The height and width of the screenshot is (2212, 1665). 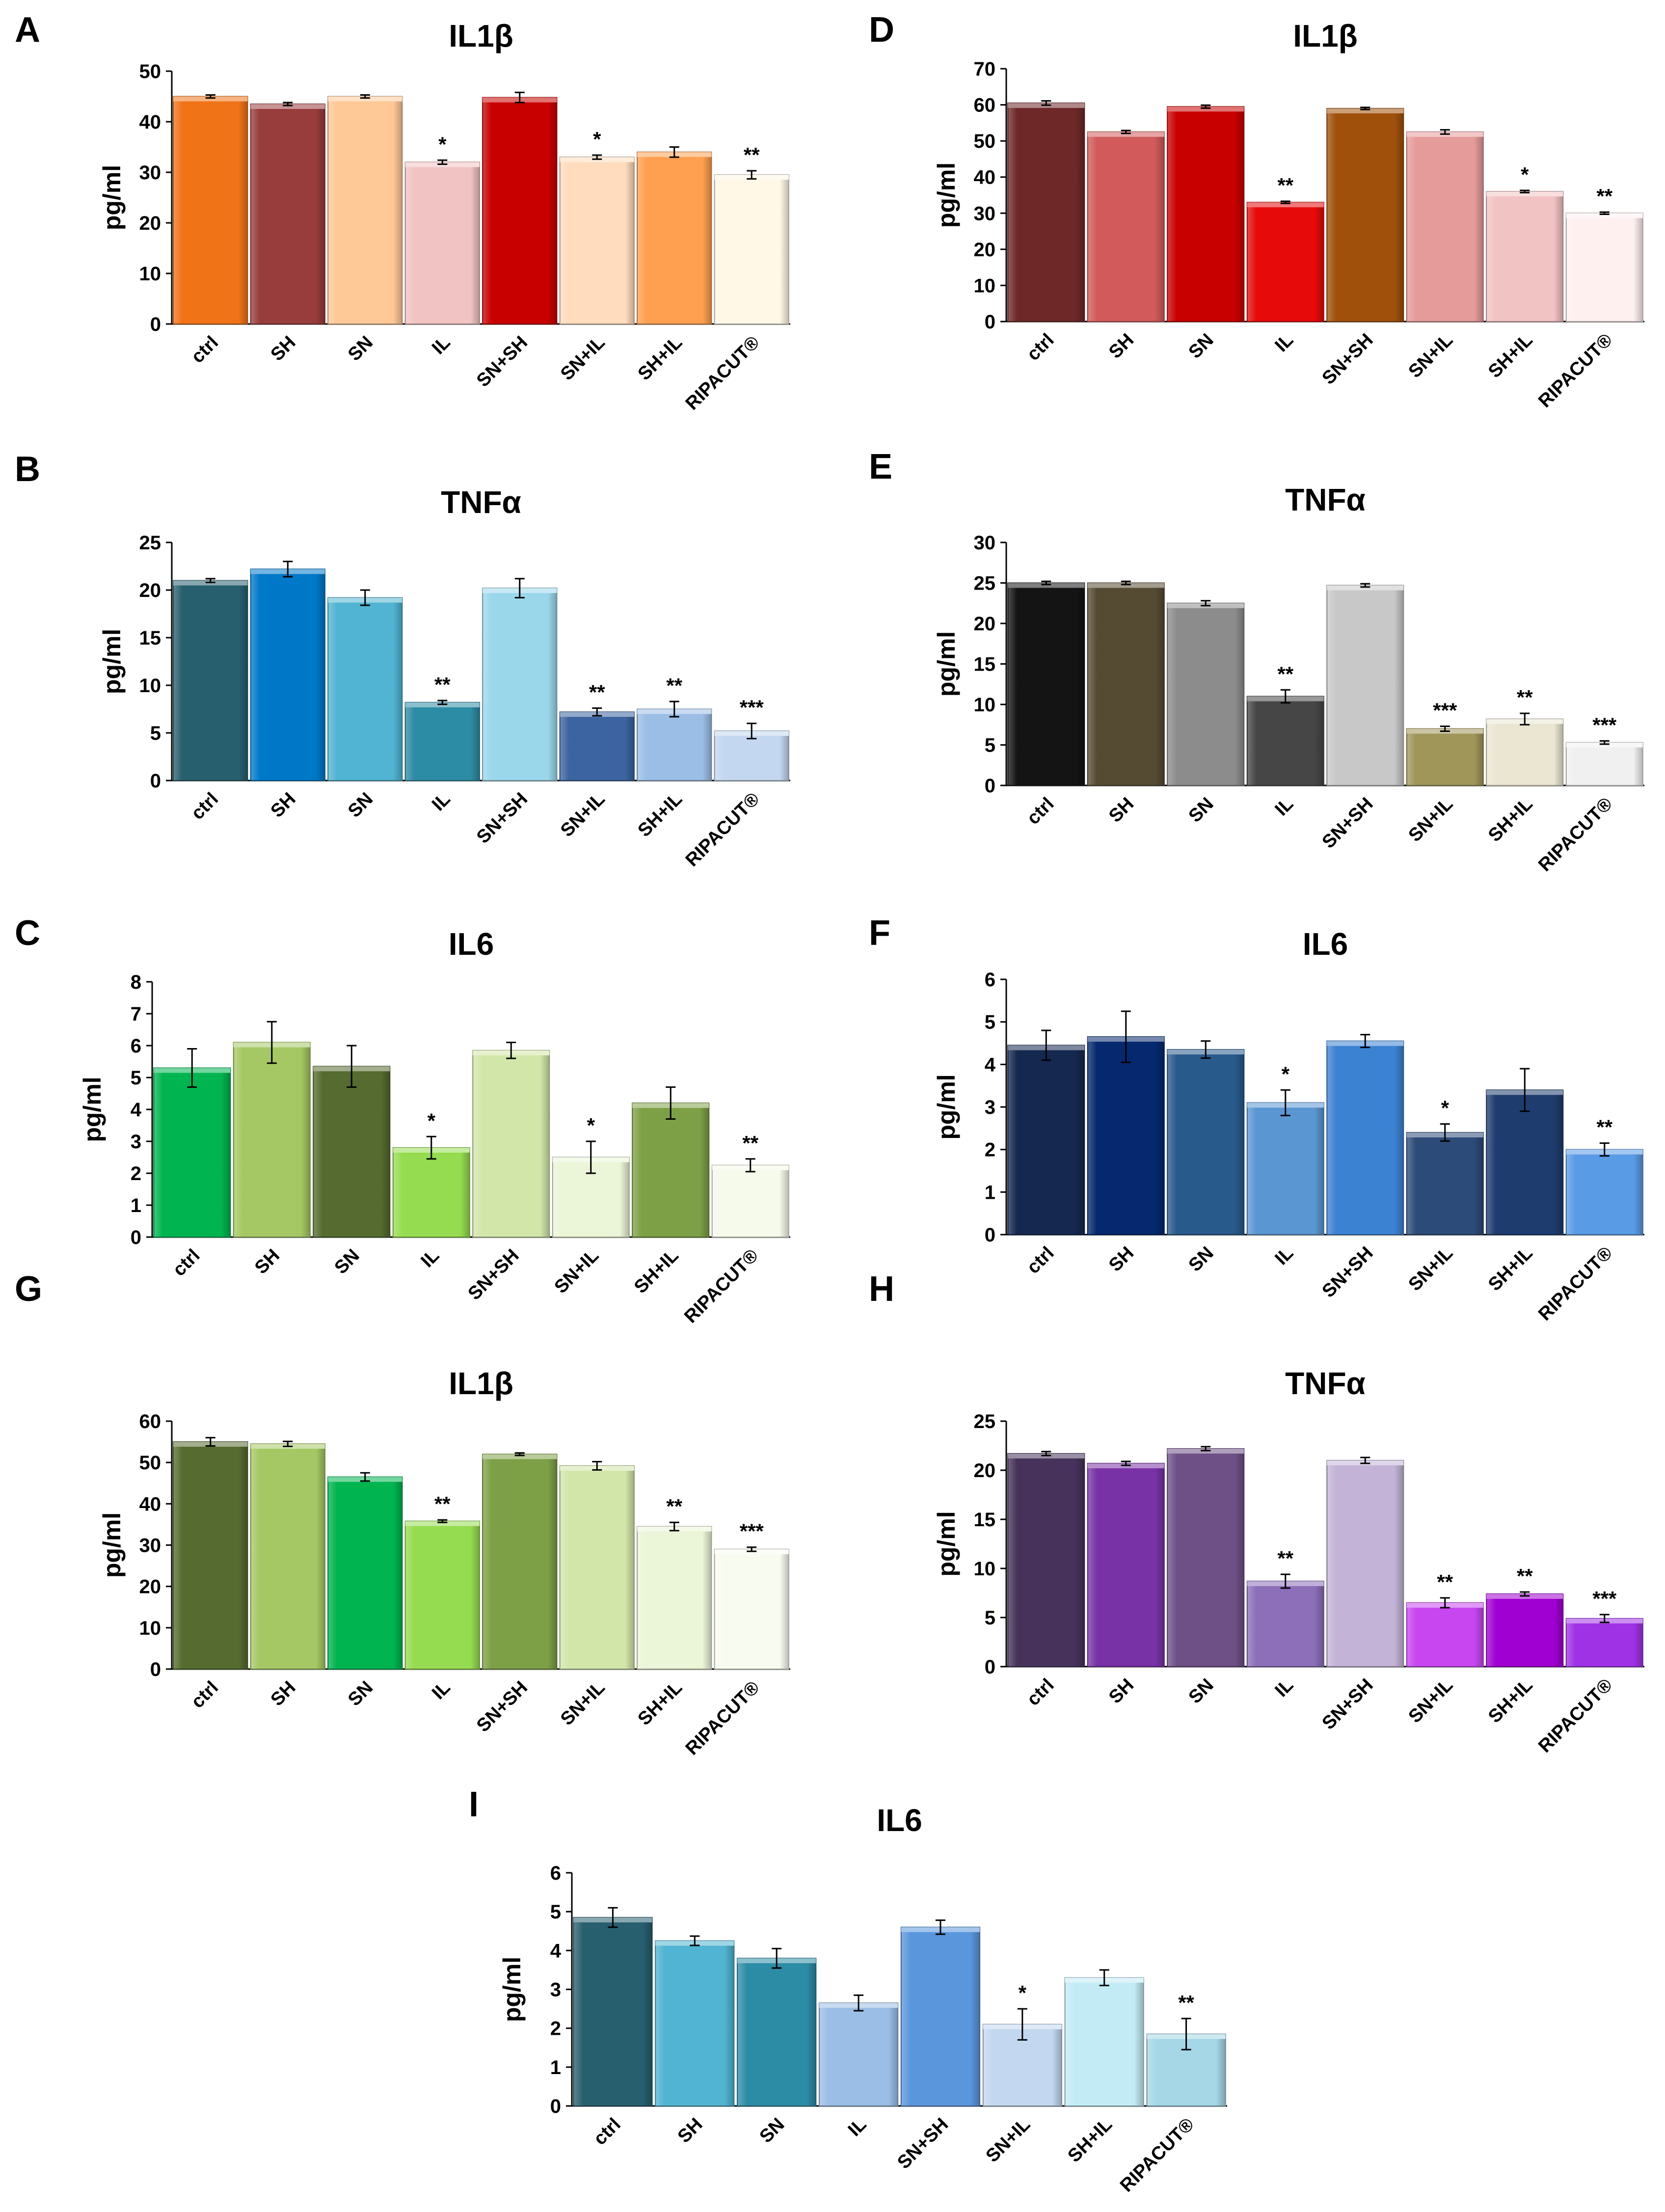 What do you see at coordinates (481, 1383) in the screenshot?
I see `chart-title: IL1β` at bounding box center [481, 1383].